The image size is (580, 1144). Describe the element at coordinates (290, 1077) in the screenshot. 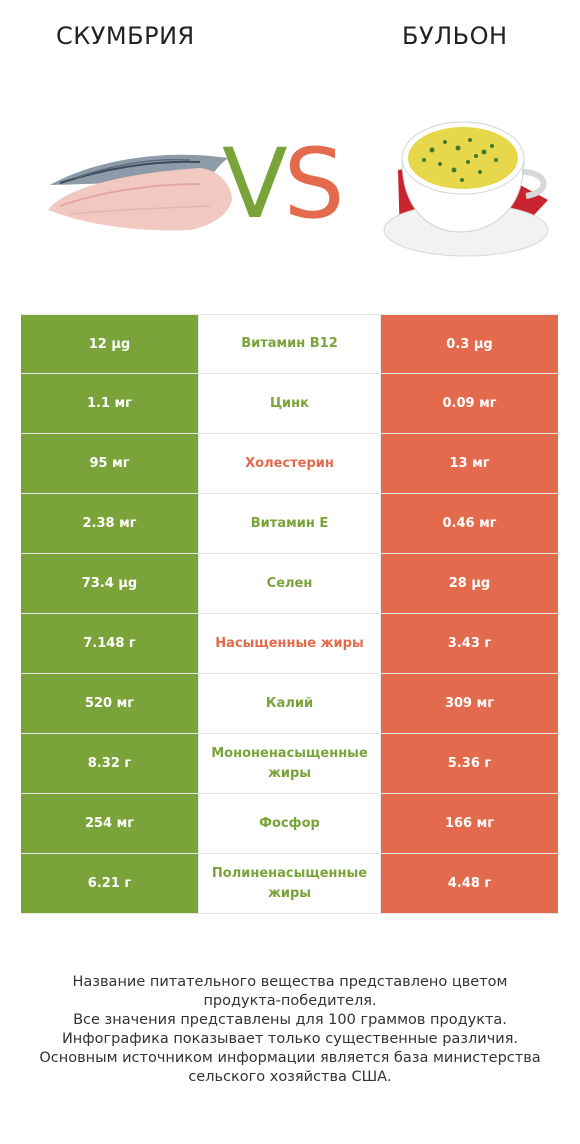

I see `footer-line: сельского хозяйства США.` at that location.